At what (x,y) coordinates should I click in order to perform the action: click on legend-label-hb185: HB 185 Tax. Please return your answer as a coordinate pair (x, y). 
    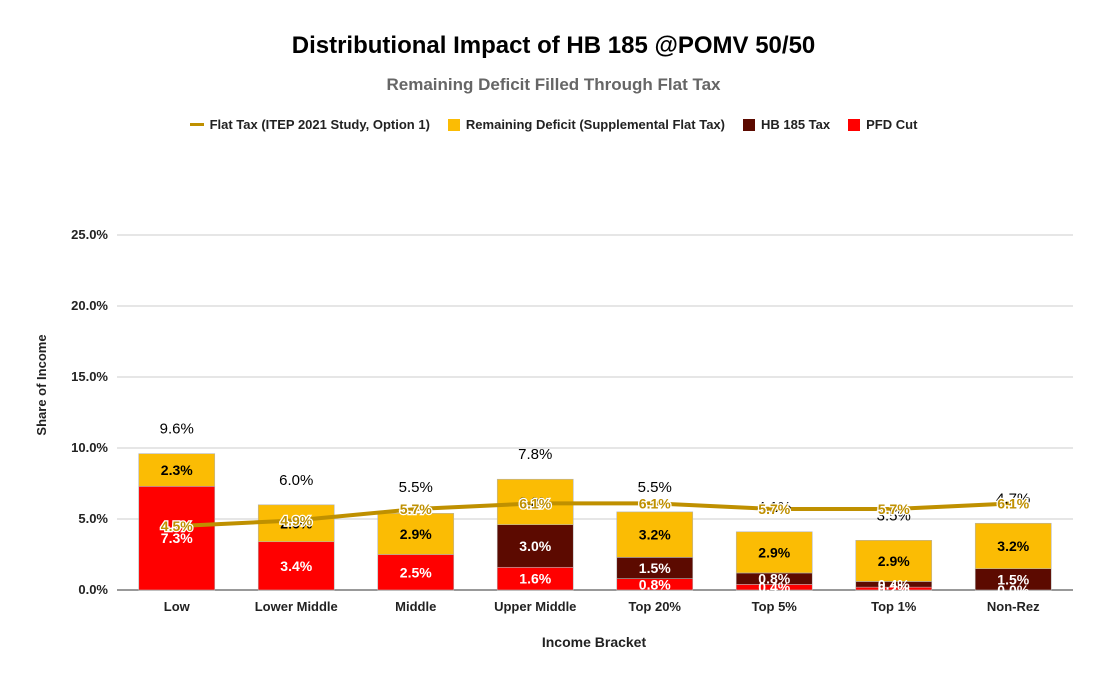
    Looking at the image, I should click on (795, 124).